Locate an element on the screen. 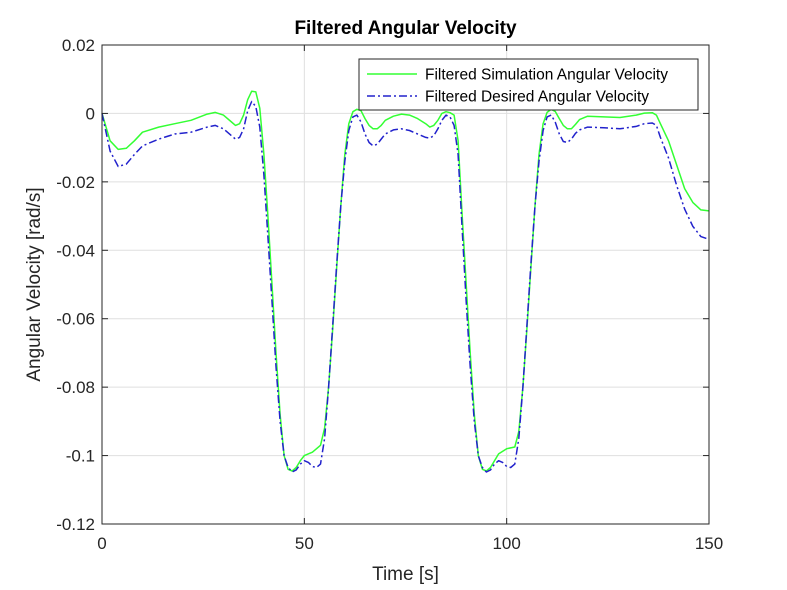  y-tick-label: -0.12 is located at coordinates (75, 524).